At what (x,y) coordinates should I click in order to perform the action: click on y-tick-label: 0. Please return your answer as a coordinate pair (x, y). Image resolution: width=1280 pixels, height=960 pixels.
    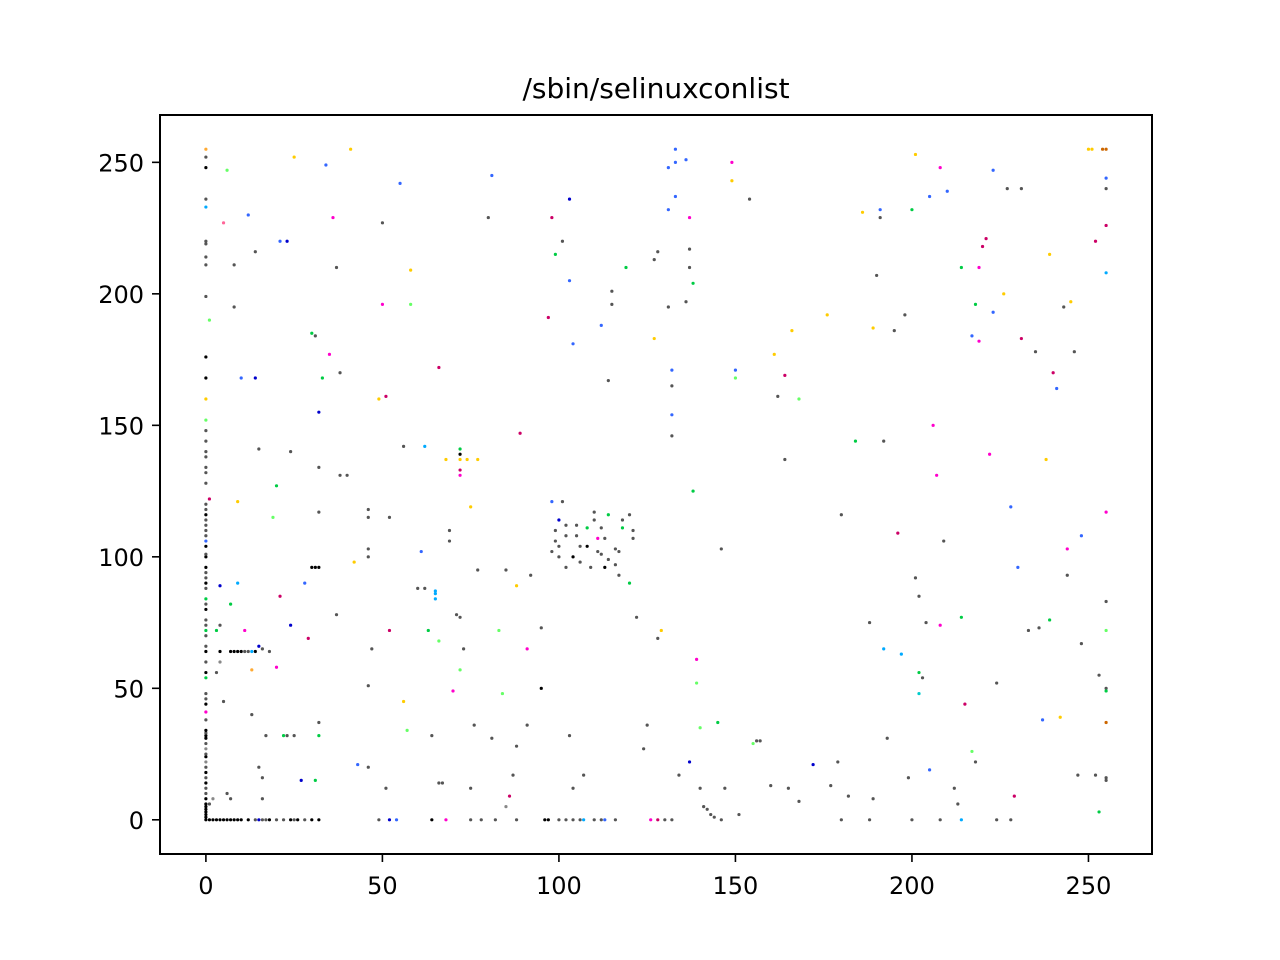
    Looking at the image, I should click on (136, 821).